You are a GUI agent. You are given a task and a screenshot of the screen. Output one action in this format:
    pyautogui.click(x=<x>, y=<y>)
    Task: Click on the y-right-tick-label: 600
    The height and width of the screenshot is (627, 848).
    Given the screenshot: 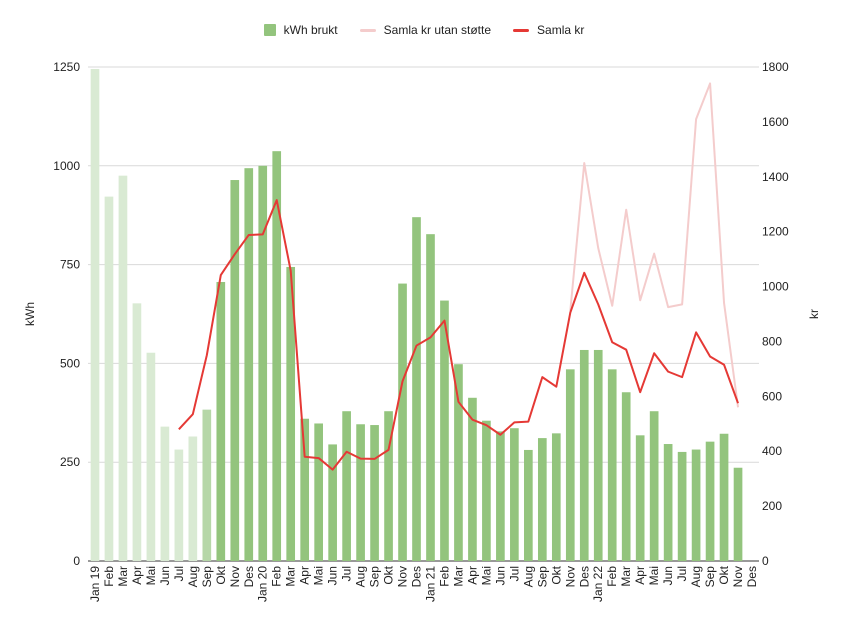 What is the action you would take?
    pyautogui.click(x=772, y=396)
    